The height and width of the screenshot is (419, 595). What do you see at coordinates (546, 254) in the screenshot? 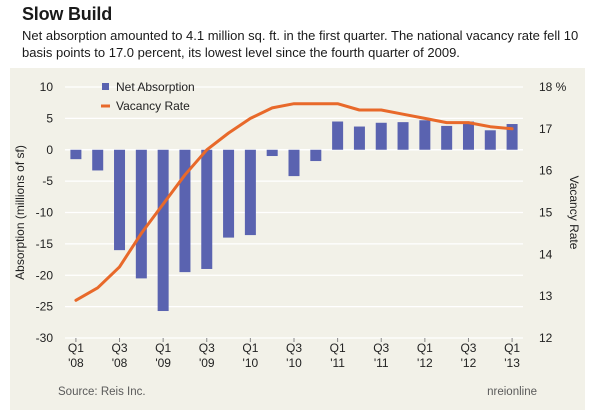
I see `right-tick-label: 14` at bounding box center [546, 254].